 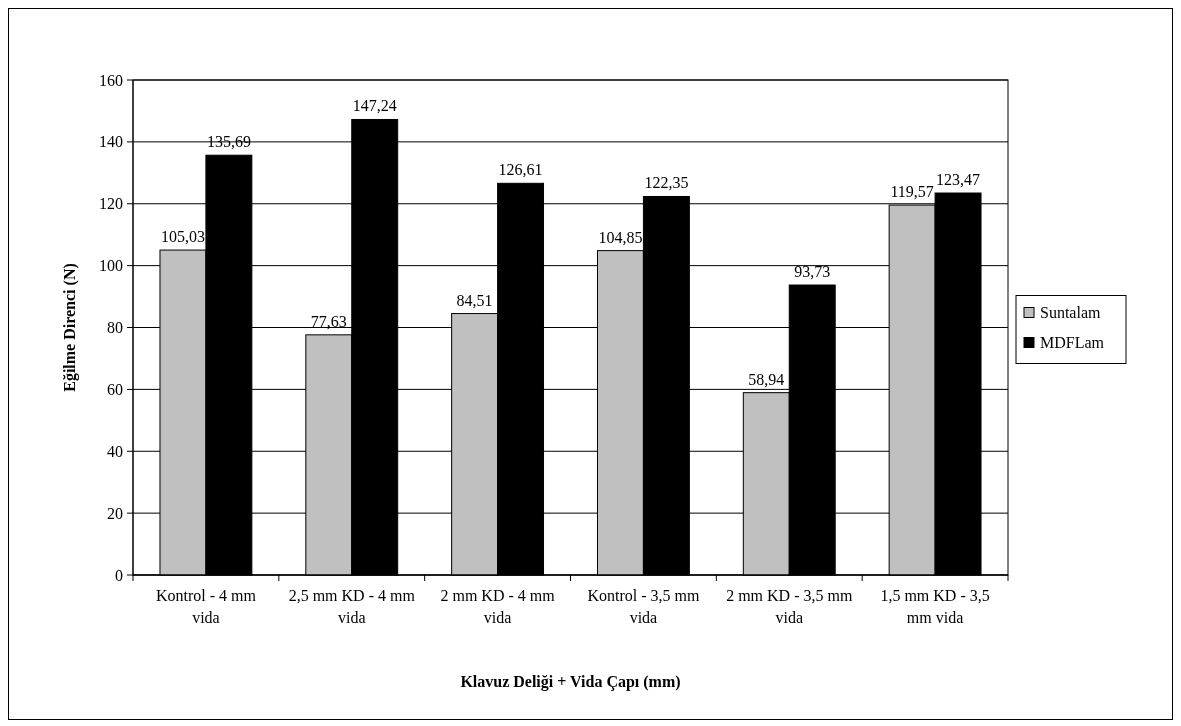 What do you see at coordinates (70, 327) in the screenshot?
I see `y-axis-title: Eğilme Direnci (N)` at bounding box center [70, 327].